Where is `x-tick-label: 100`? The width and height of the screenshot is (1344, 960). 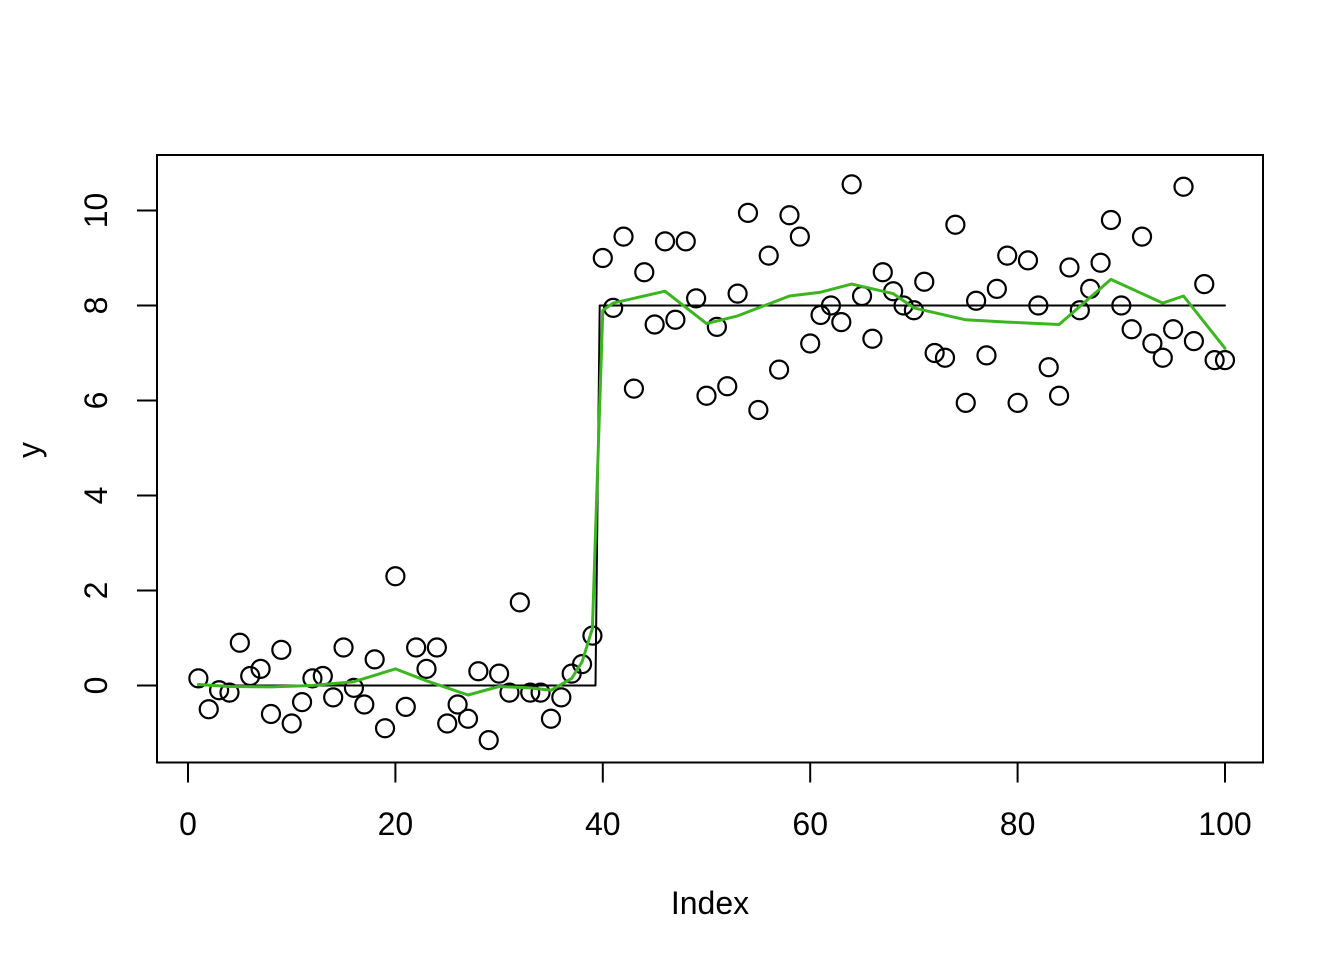
x-tick-label: 100 is located at coordinates (1224, 824).